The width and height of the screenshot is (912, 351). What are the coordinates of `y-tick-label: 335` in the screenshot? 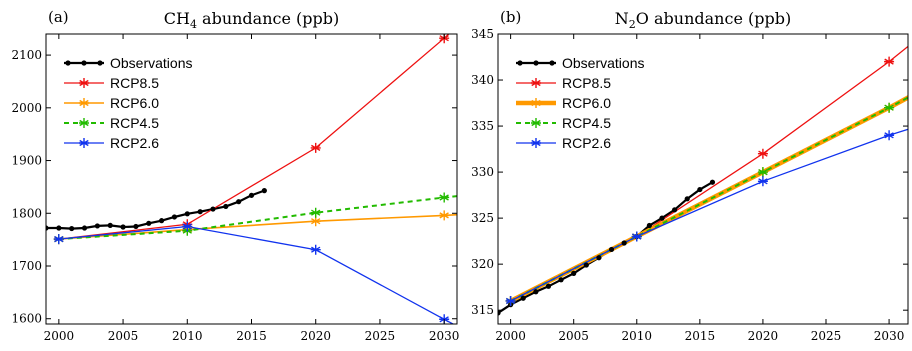 It's located at (482, 126).